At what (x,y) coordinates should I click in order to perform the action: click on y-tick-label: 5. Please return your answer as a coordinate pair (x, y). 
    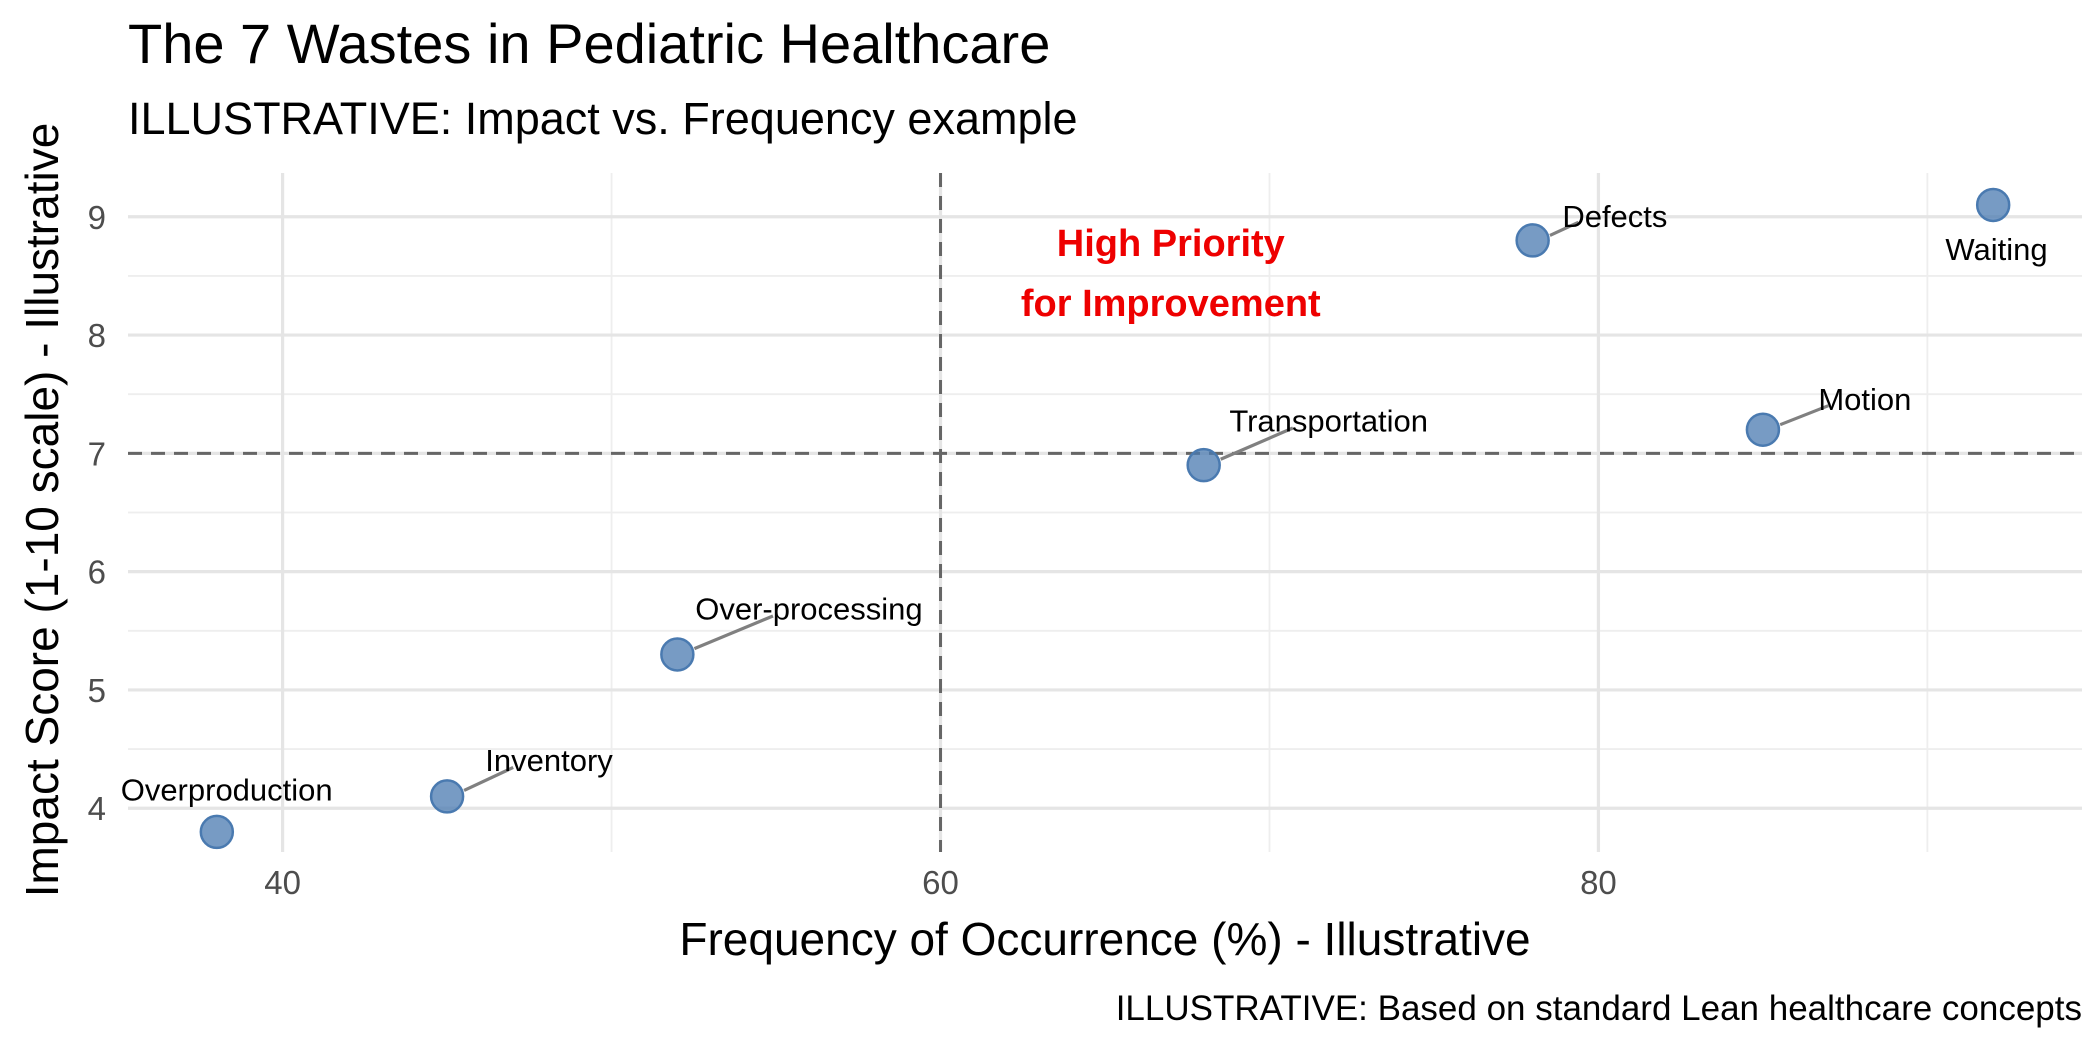
    Looking at the image, I should click on (97, 690).